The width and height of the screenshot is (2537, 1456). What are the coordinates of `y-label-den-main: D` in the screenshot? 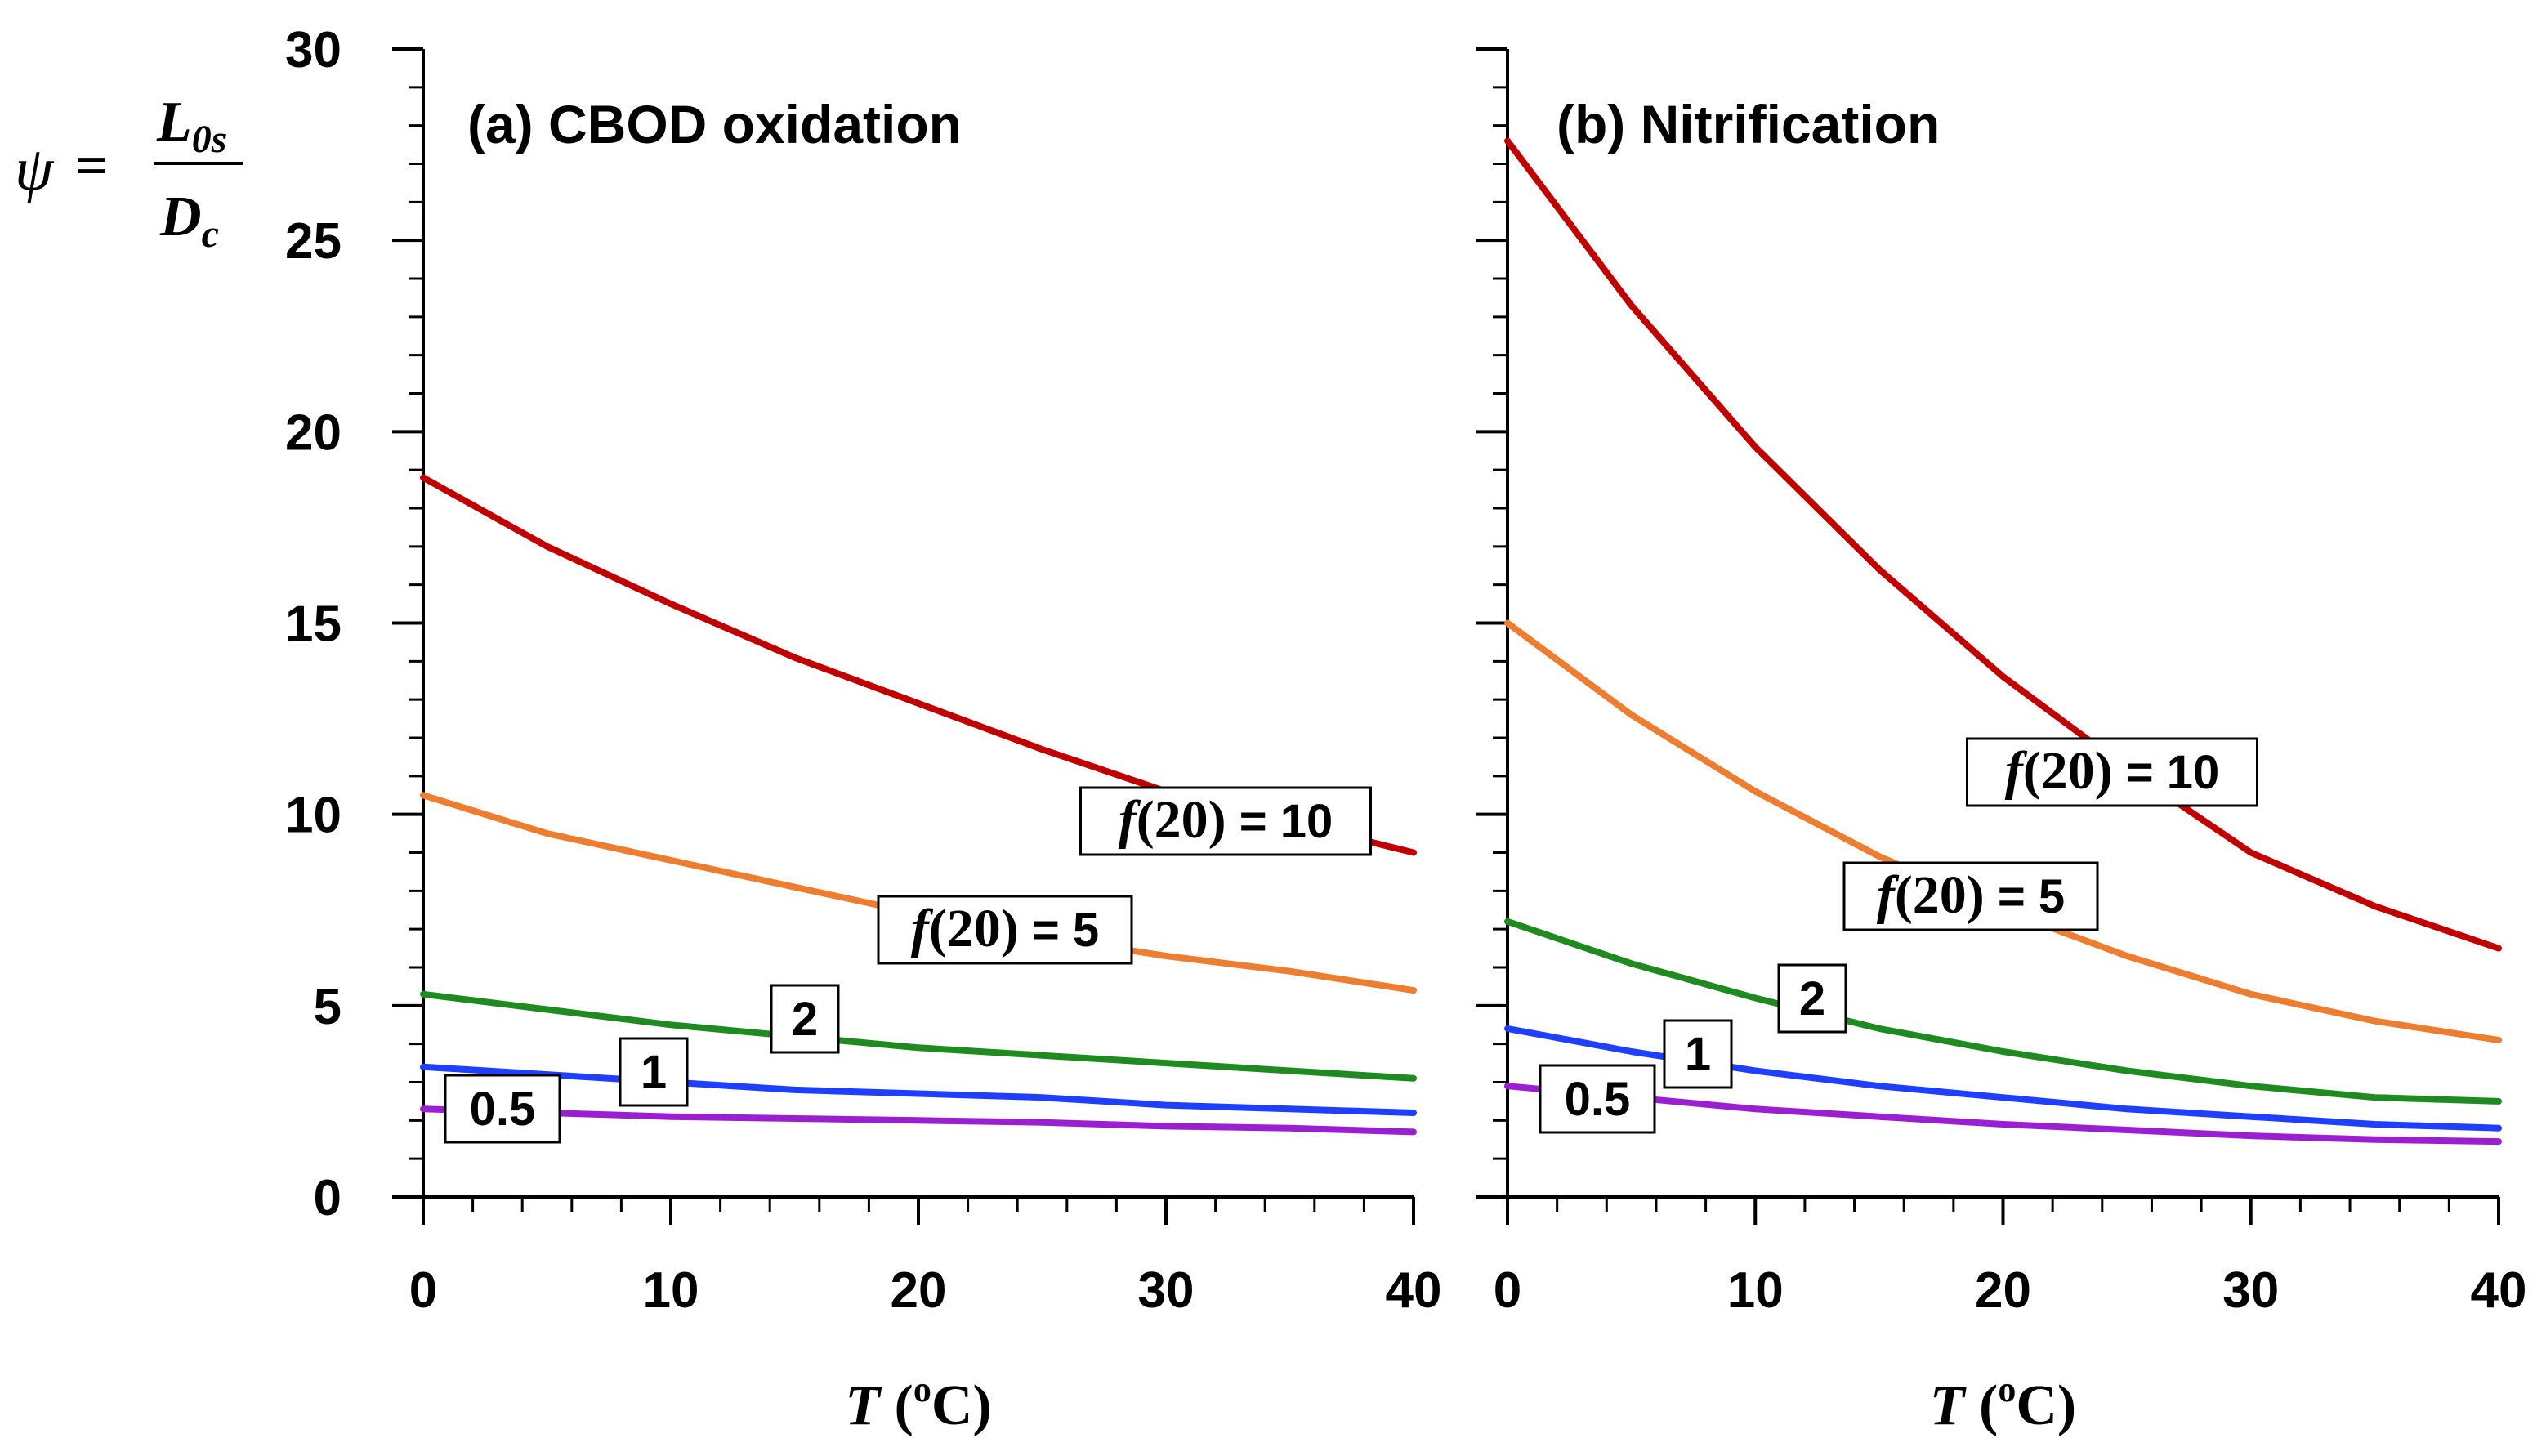 It's located at (180, 216).